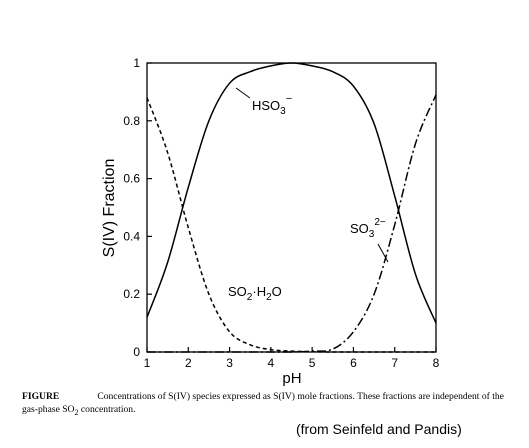  I want to click on source-credit: (from Seinfeld and Pandis), so click(379, 429).